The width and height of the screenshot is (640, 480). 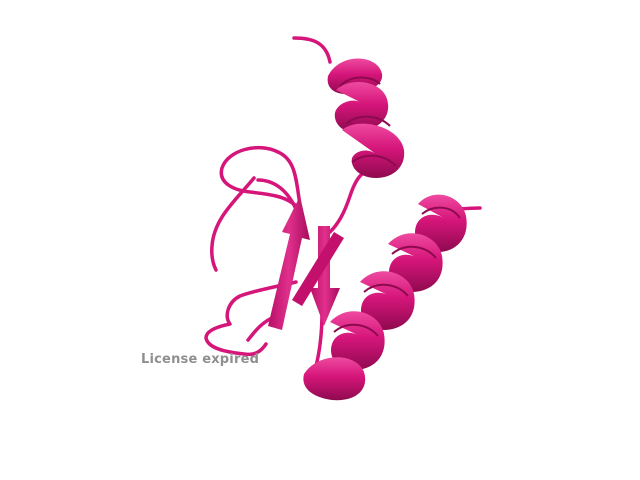 What do you see at coordinates (306, 263) in the screenshot?
I see `beta-sheet` at bounding box center [306, 263].